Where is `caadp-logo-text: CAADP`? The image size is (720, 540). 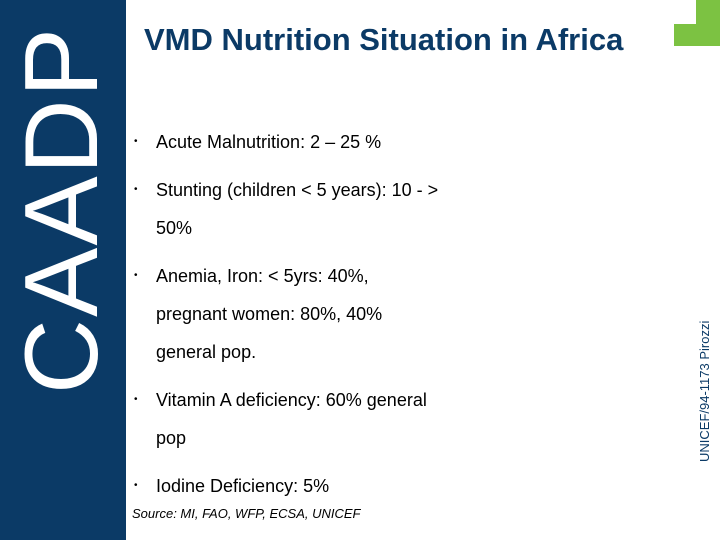 caadp-logo-text: CAADP is located at coordinates (62, 210).